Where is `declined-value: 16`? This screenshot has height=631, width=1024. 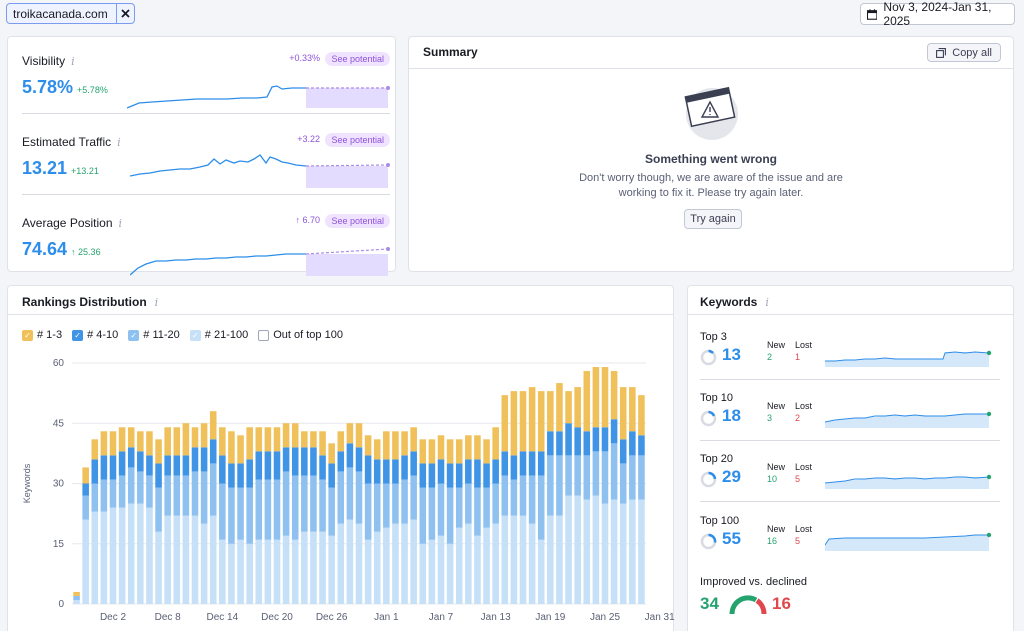 declined-value: 16 is located at coordinates (781, 603).